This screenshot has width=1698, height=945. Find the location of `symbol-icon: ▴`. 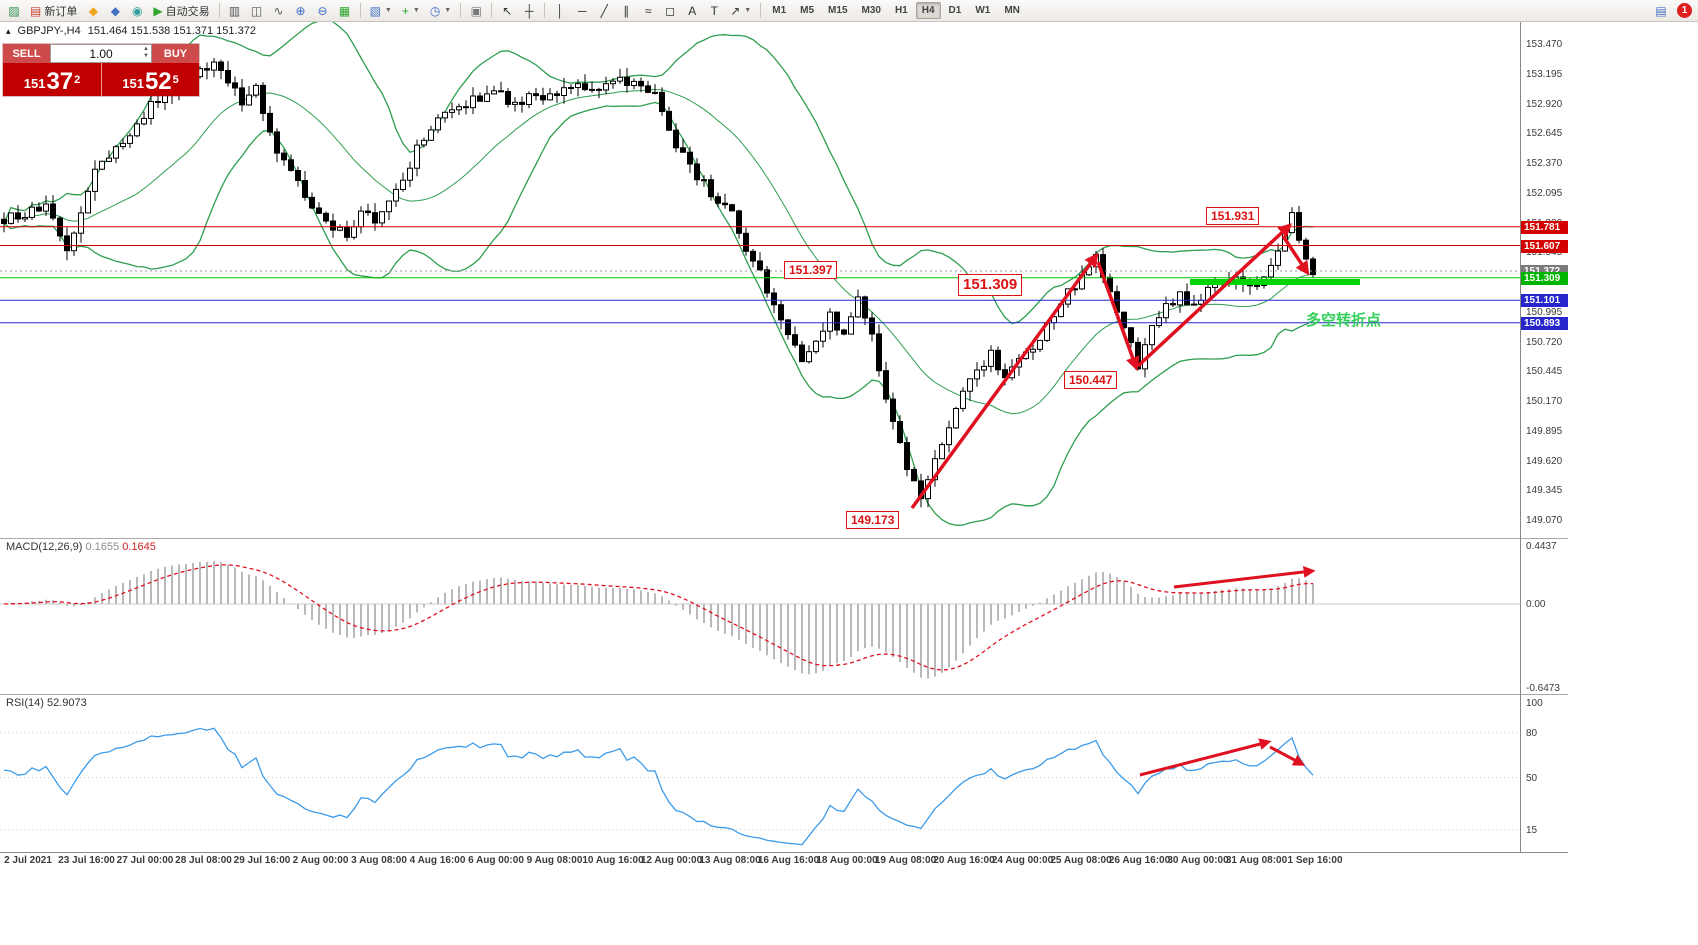

symbol-icon: ▴ is located at coordinates (8, 30).